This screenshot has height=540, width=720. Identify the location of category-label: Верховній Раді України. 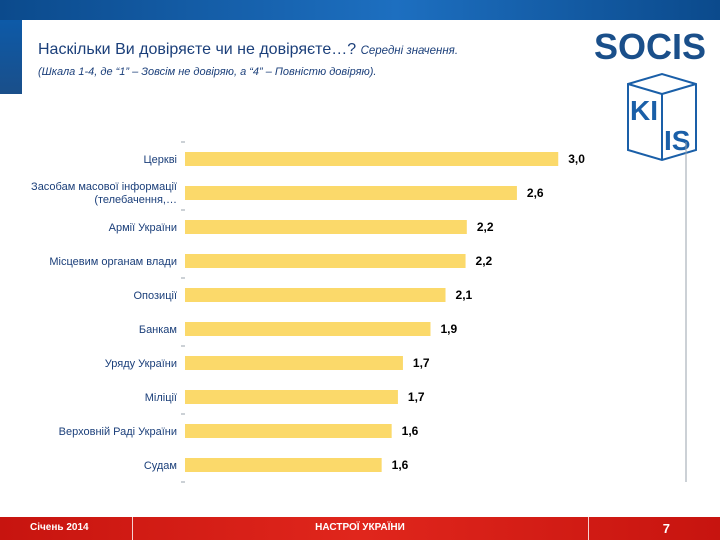
(118, 432).